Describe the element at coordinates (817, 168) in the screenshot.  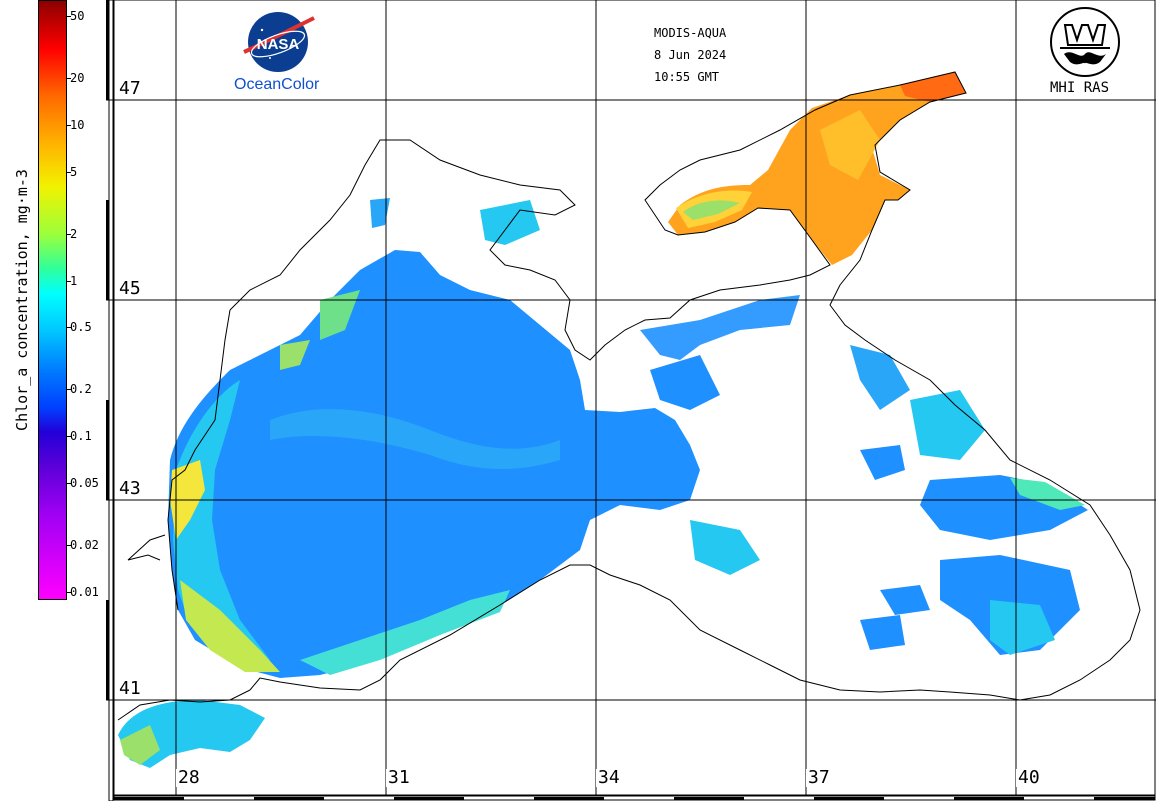
I see `sea-of-azov` at that location.